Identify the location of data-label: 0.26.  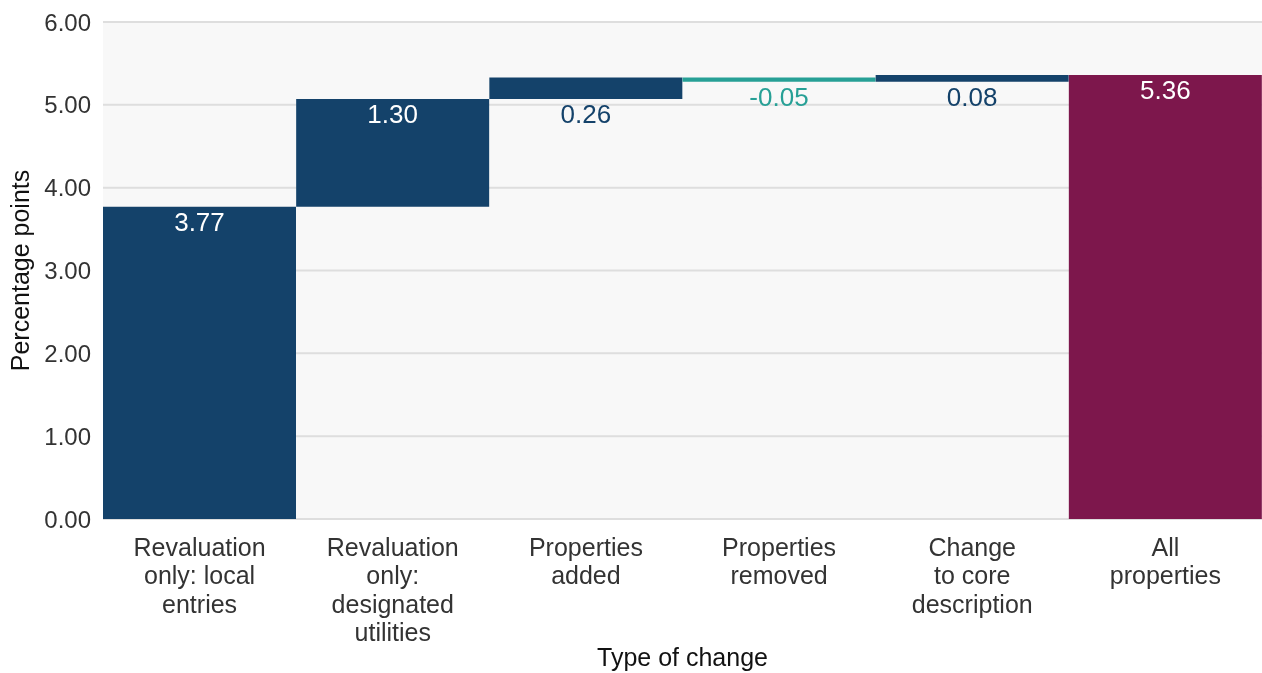
(586, 114).